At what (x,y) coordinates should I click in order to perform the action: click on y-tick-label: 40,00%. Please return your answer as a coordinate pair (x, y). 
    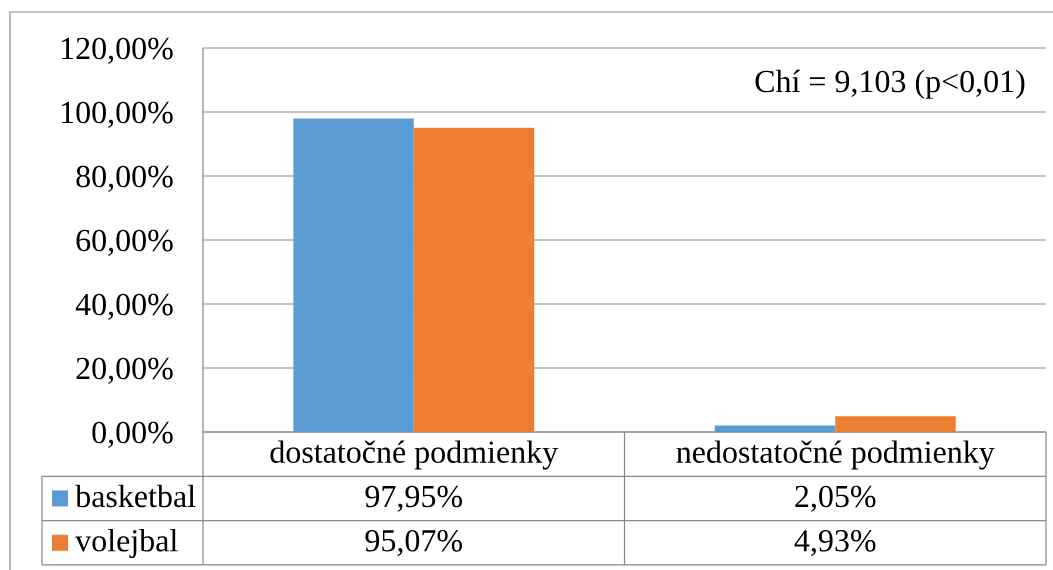
    Looking at the image, I should click on (124, 306).